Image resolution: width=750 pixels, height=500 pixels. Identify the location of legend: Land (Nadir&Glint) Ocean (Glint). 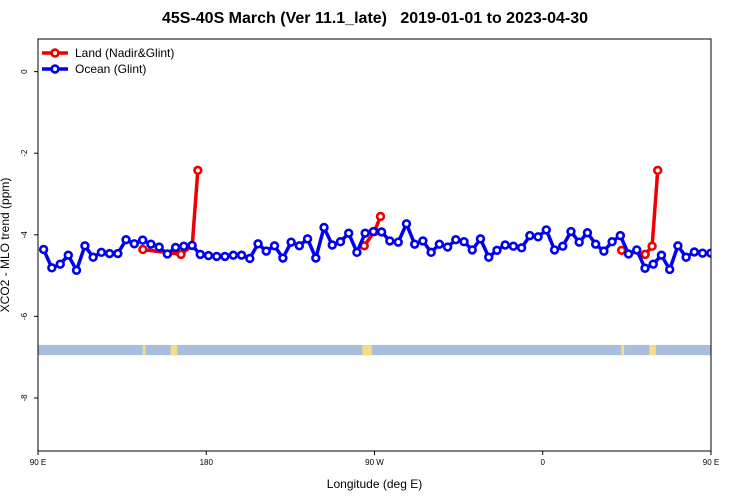
(108, 61).